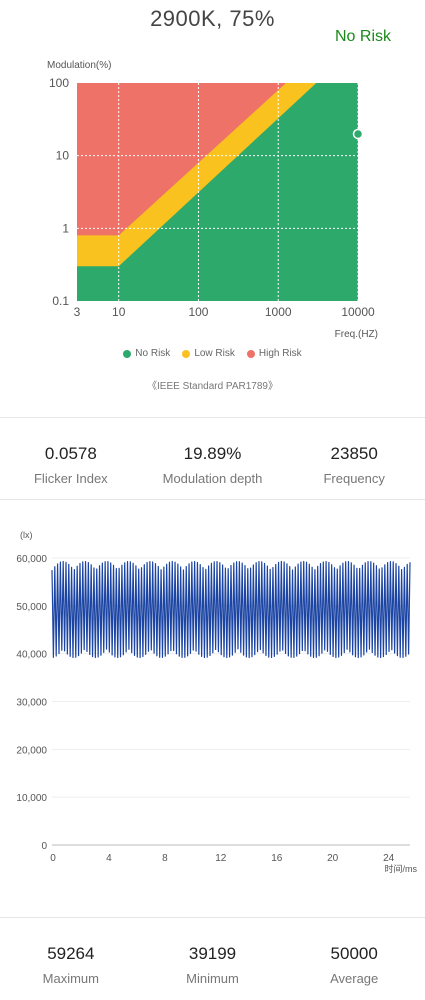  What do you see at coordinates (354, 478) in the screenshot?
I see `metric-label: Frequency` at bounding box center [354, 478].